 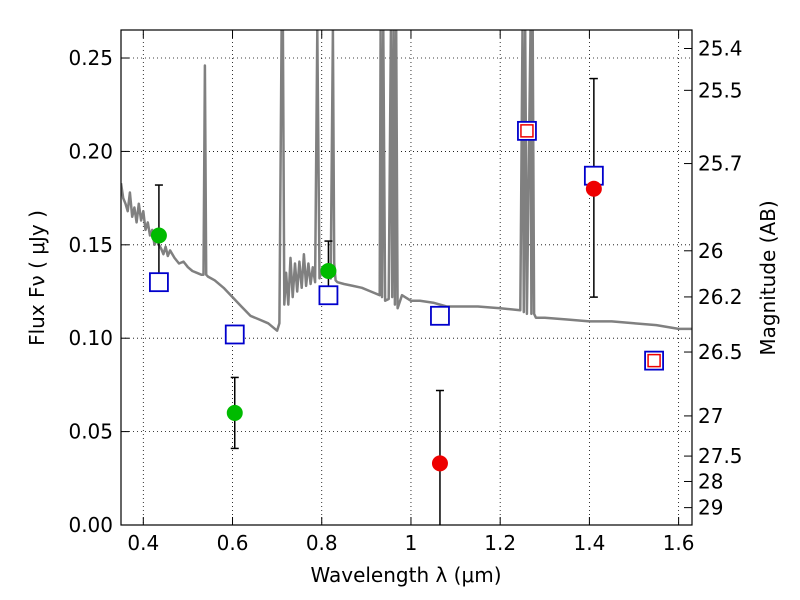 What do you see at coordinates (710, 416) in the screenshot?
I see `right-tick-label: 27` at bounding box center [710, 416].